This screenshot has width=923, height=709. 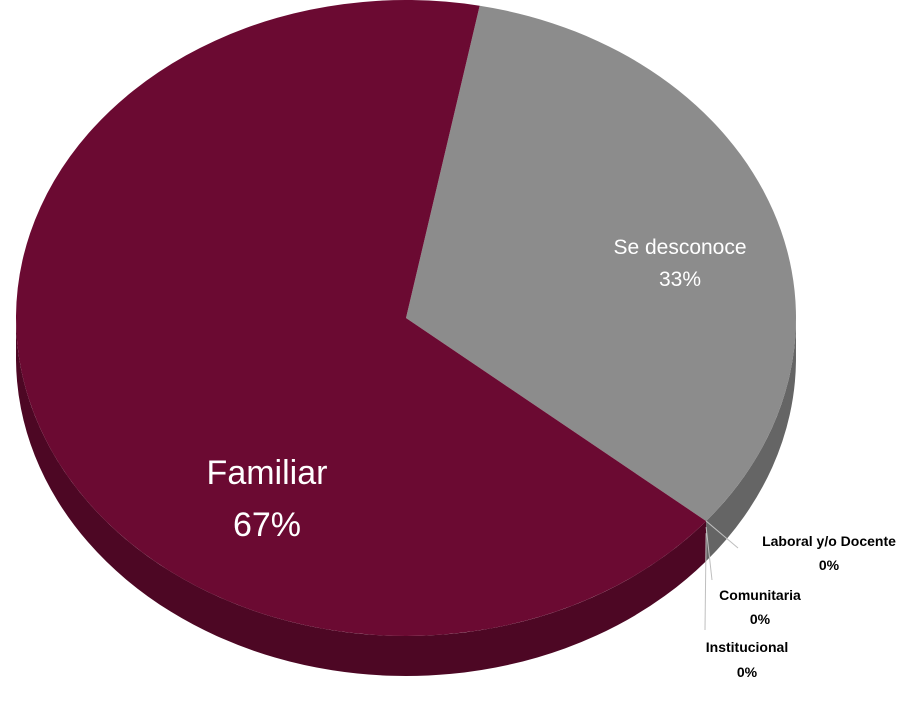 What do you see at coordinates (747, 647) in the screenshot?
I see `slice-label-institucional-name: Institucional` at bounding box center [747, 647].